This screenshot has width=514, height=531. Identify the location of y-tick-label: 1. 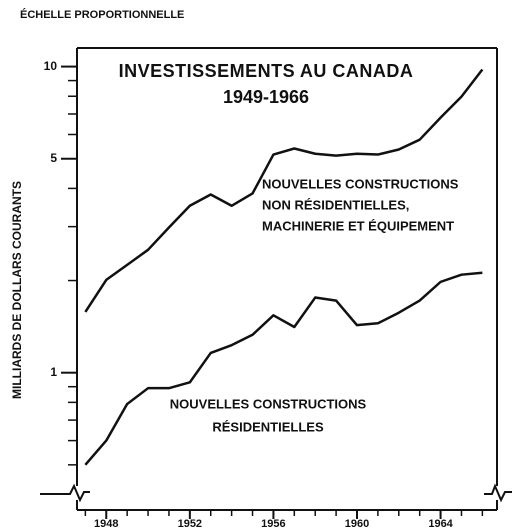
(53, 372).